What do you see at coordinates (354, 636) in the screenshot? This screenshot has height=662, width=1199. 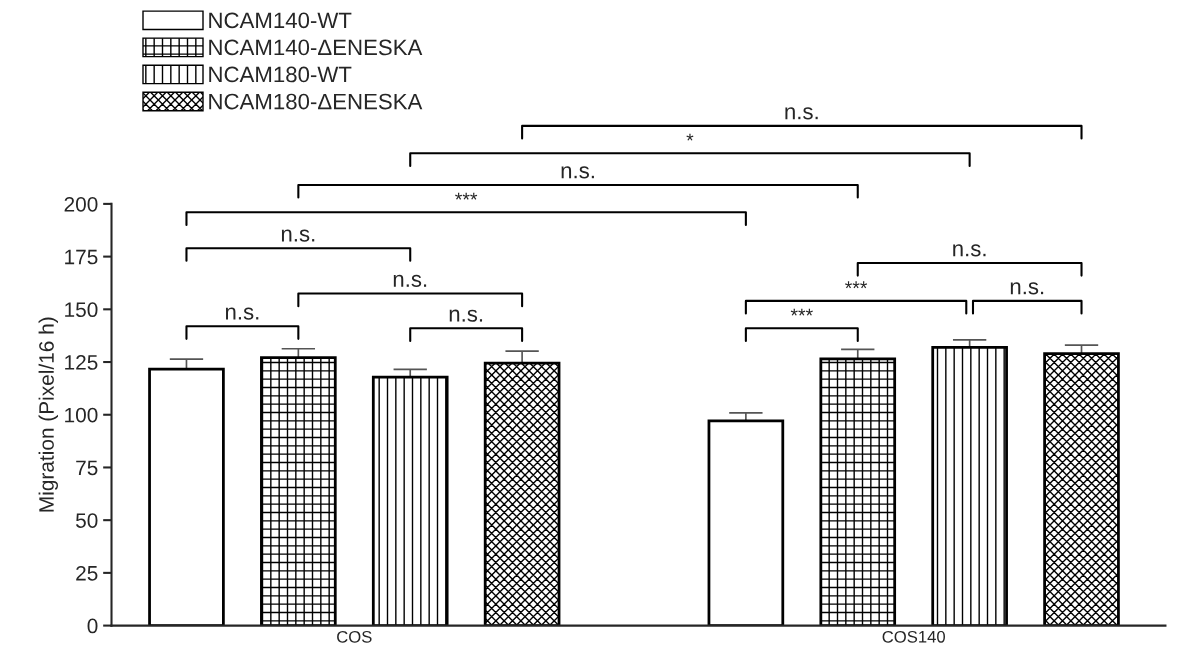 I see `x-tick-label: COS` at bounding box center [354, 636].